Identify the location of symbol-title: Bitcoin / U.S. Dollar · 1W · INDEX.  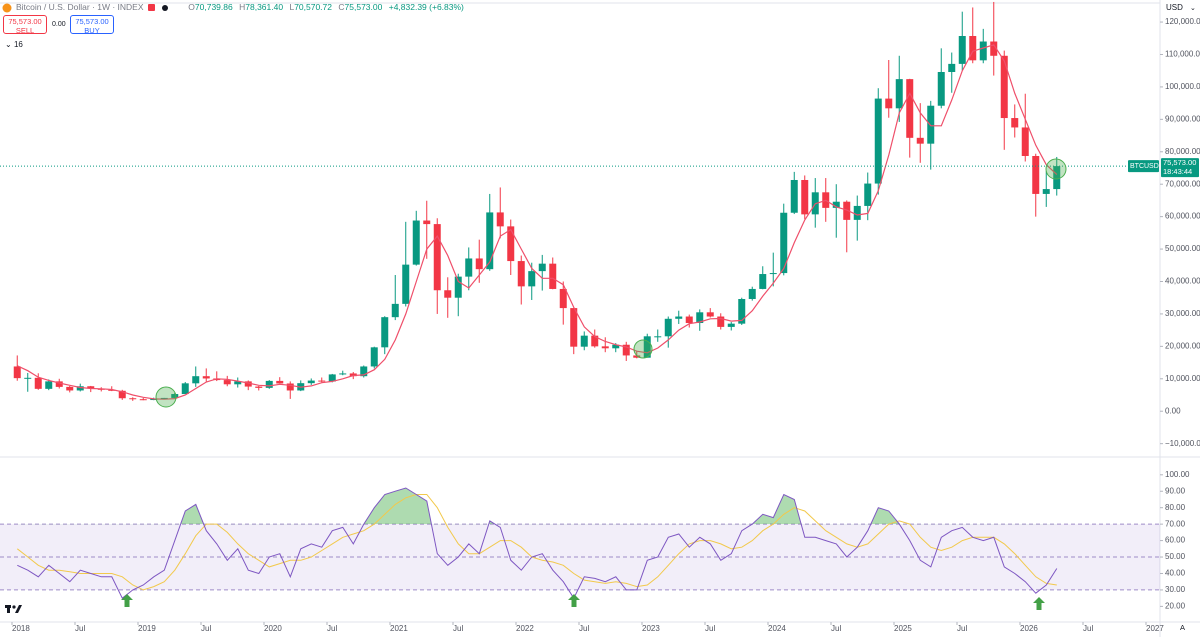
(80, 7).